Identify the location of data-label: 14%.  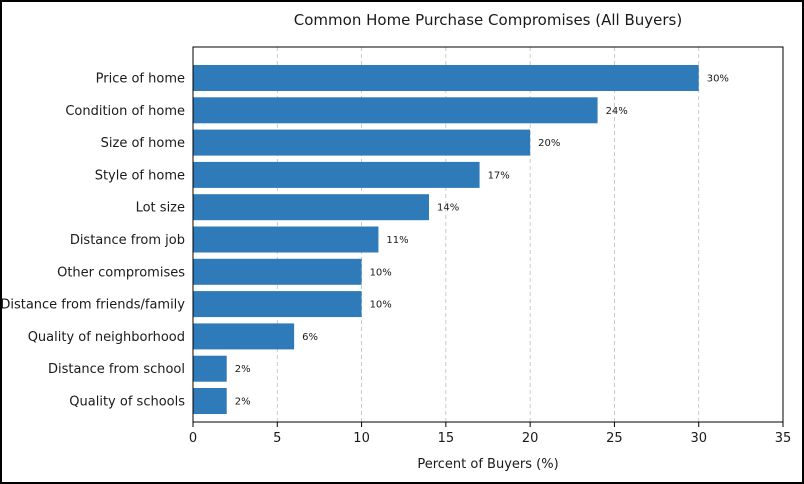
(448, 208).